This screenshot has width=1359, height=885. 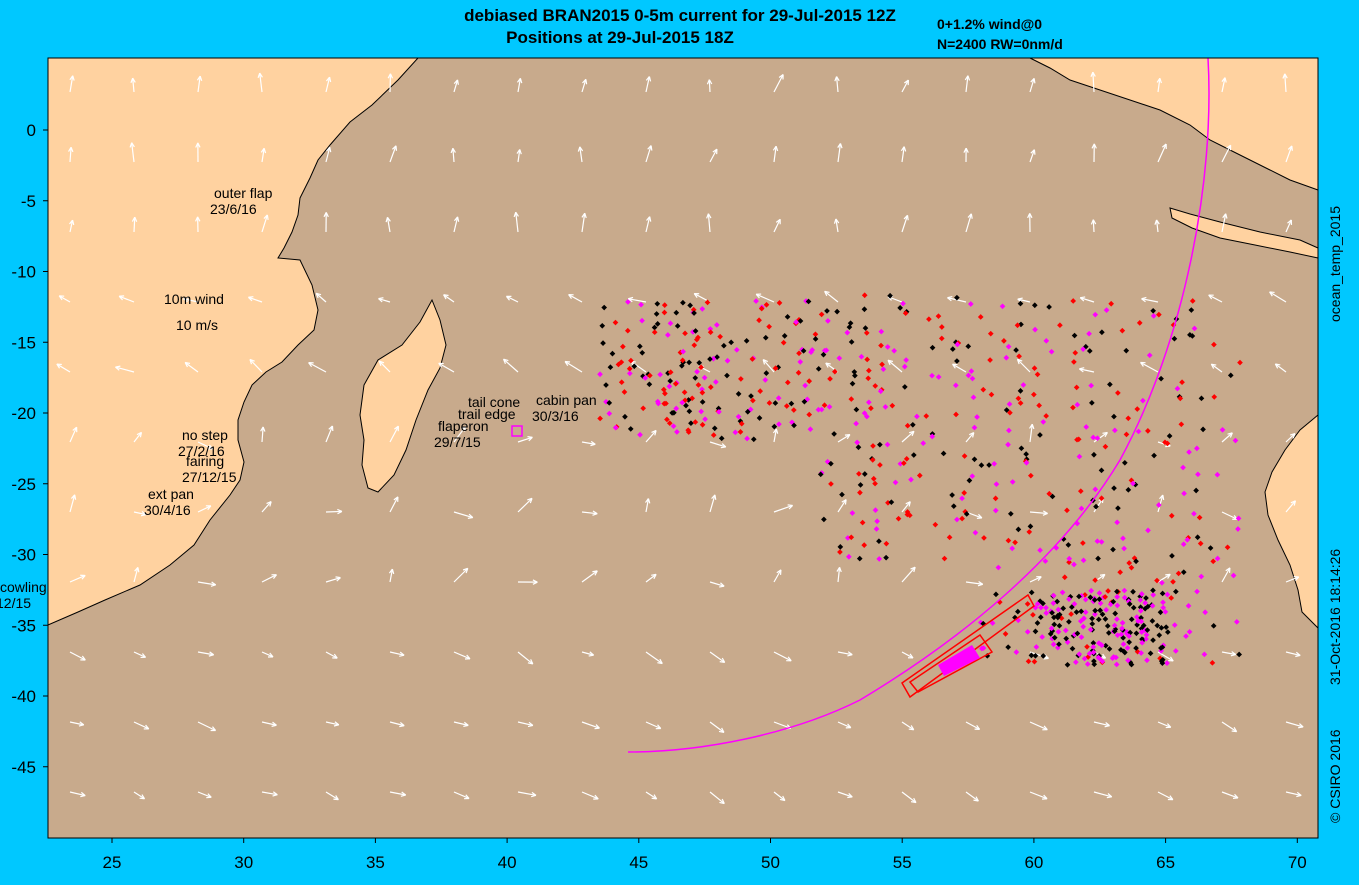 I want to click on x-tick-label: 70, so click(x=1297, y=862).